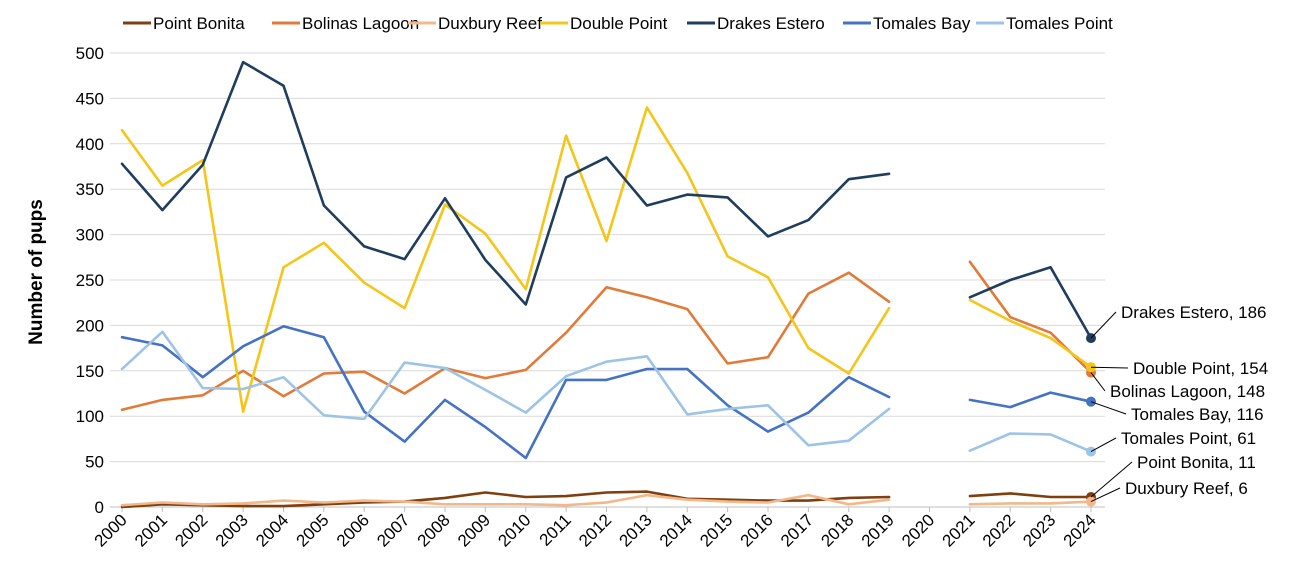  What do you see at coordinates (676, 530) in the screenshot?
I see `x-tick-label: 2014` at bounding box center [676, 530].